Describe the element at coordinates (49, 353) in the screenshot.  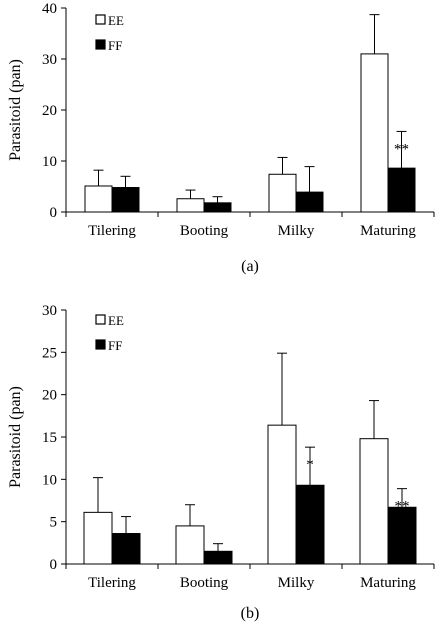
I see `y-tick-label: 25` at that location.